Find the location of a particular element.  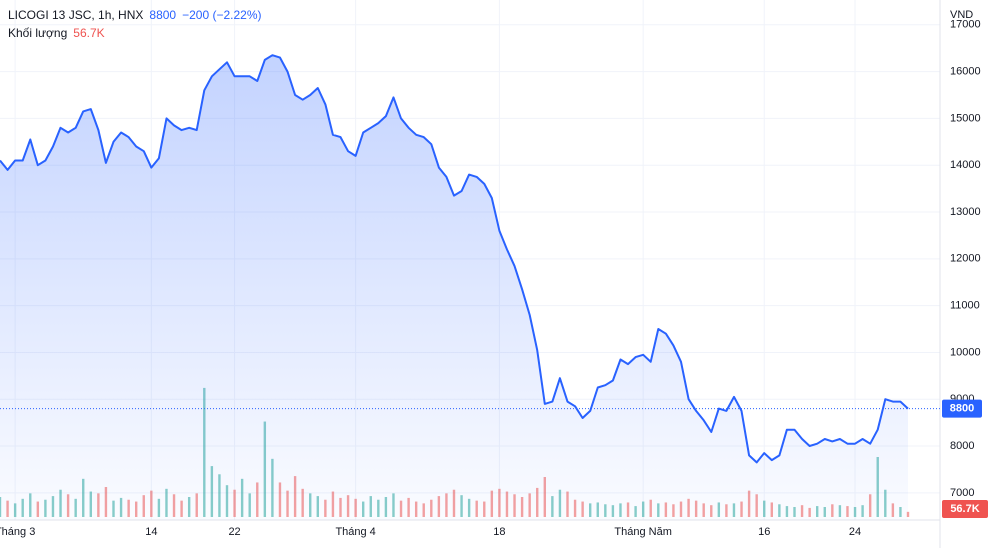

volume-name: Khối lượng is located at coordinates (37, 33).